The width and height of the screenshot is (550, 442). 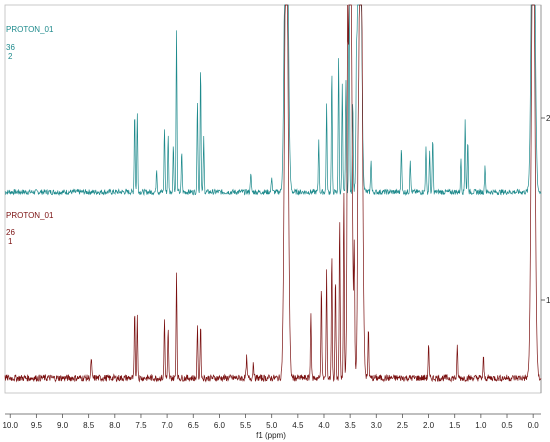 What do you see at coordinates (10, 56) in the screenshot?
I see `spectrum-2-index: 2` at bounding box center [10, 56].